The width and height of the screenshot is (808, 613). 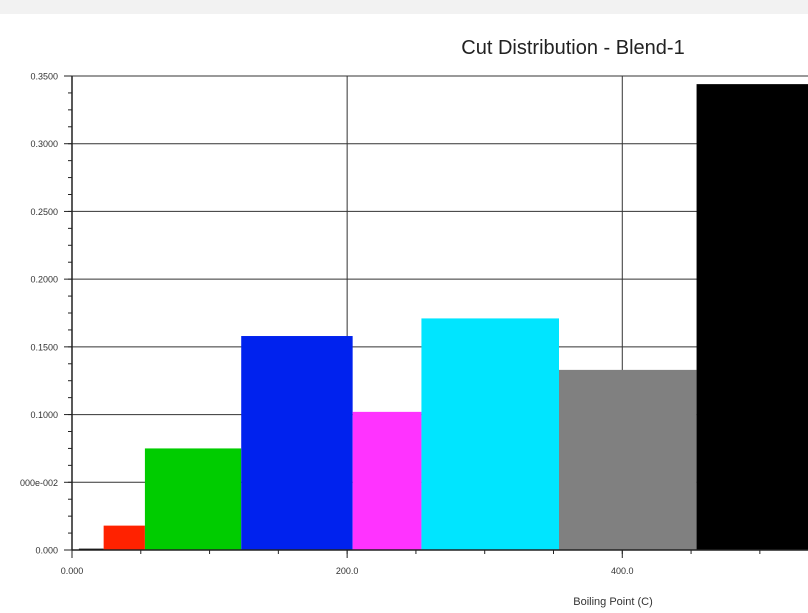 I want to click on y-tick-label: 0.3500, so click(x=44, y=77).